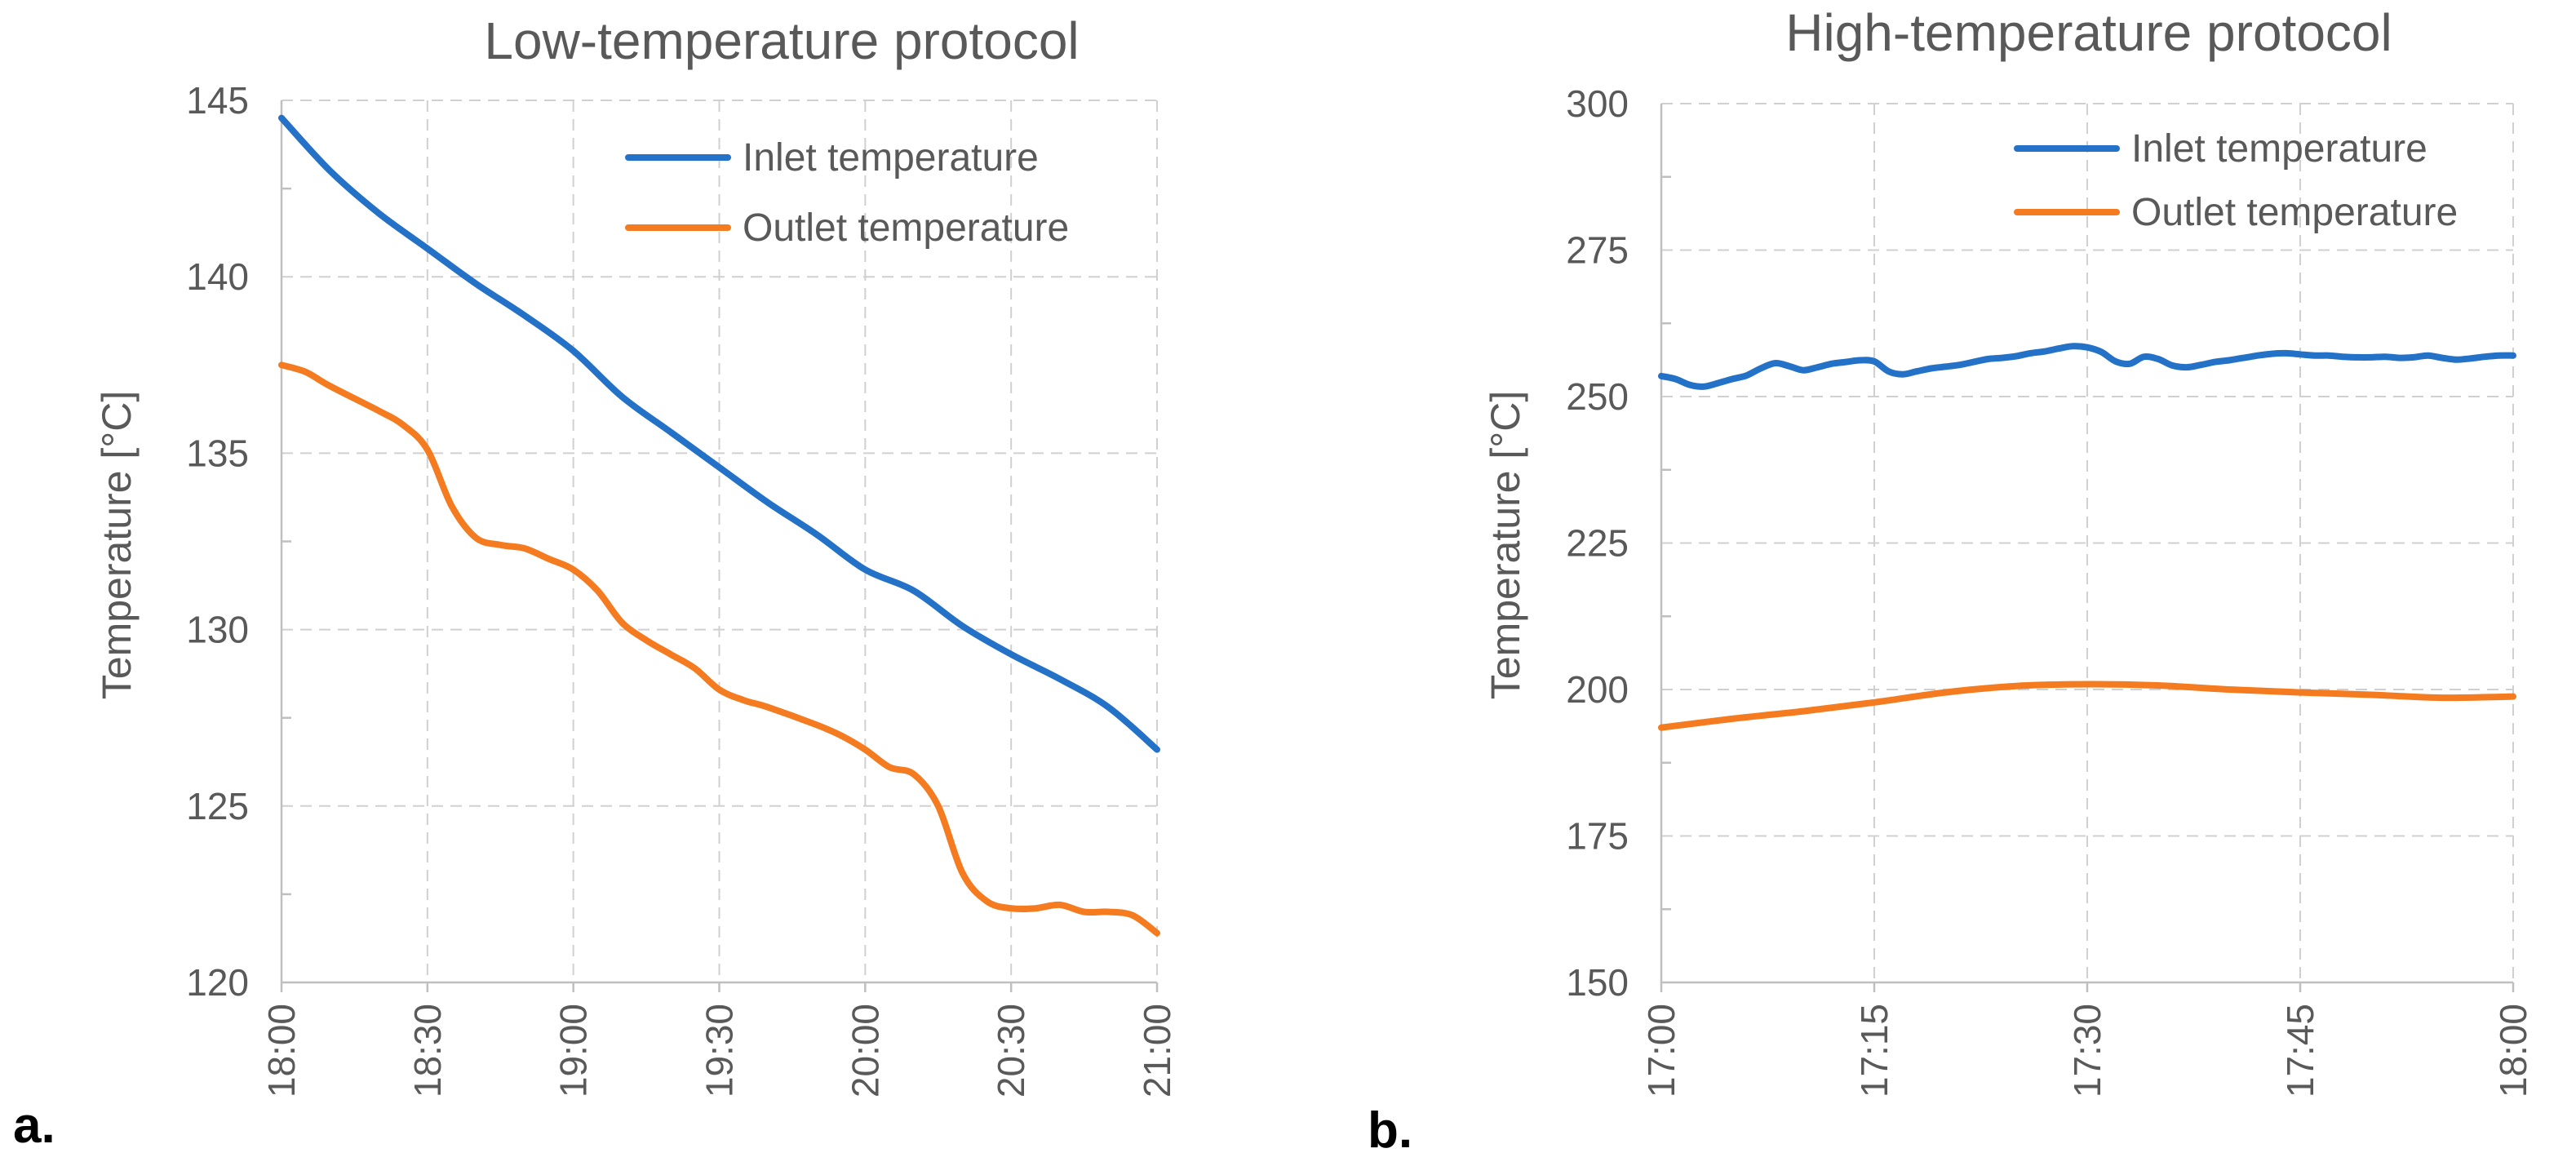 The image size is (2576, 1175). Describe the element at coordinates (2236, 180) in the screenshot. I see `legend-b: Inlet temperature Outlet temperature` at that location.